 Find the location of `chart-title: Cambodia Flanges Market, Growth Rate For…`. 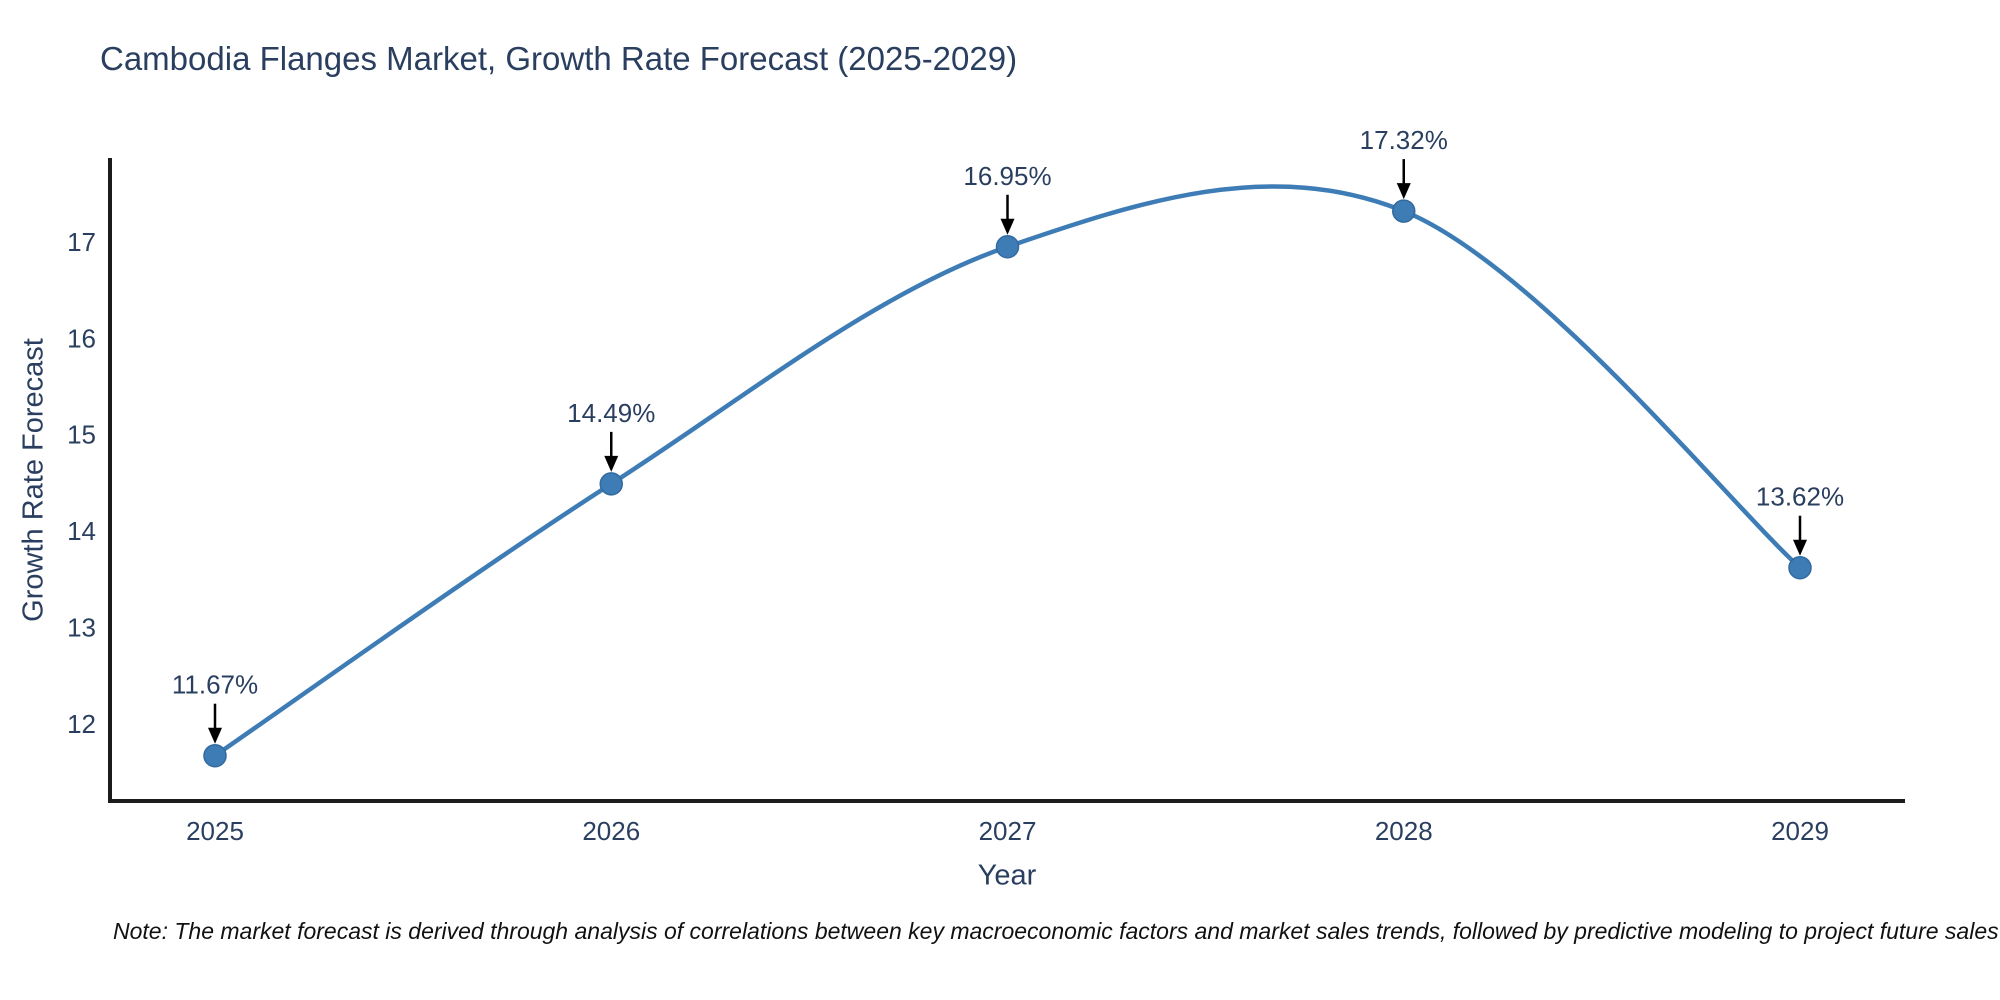

chart-title: Cambodia Flanges Market, Growth Rate For… is located at coordinates (559, 58).